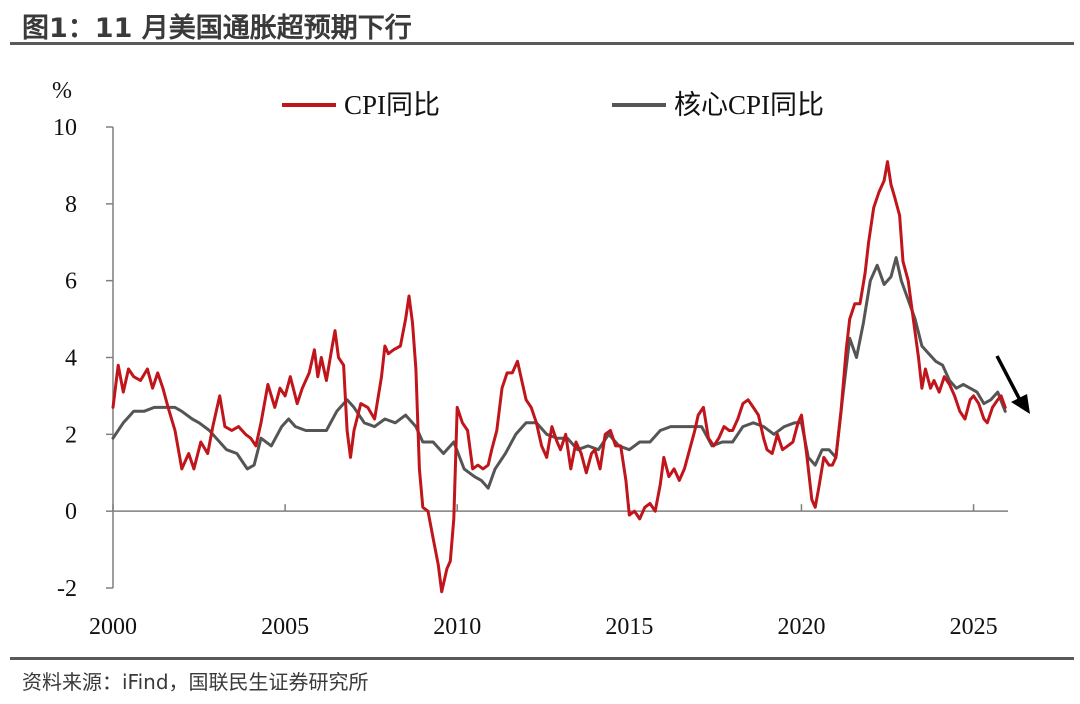 This screenshot has height=704, width=1080. What do you see at coordinates (65, 128) in the screenshot?
I see `y-tick-label: 10` at bounding box center [65, 128].